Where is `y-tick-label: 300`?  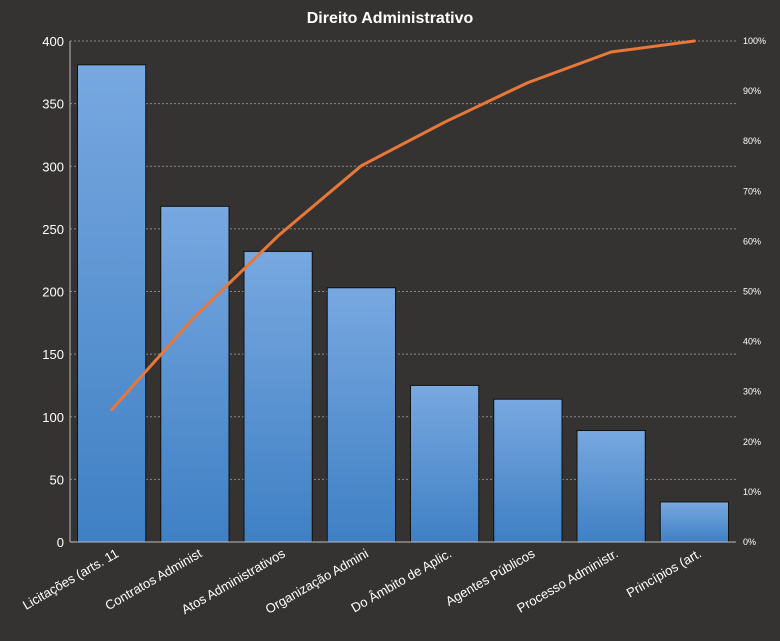
y-tick-label: 300 is located at coordinates (53, 166).